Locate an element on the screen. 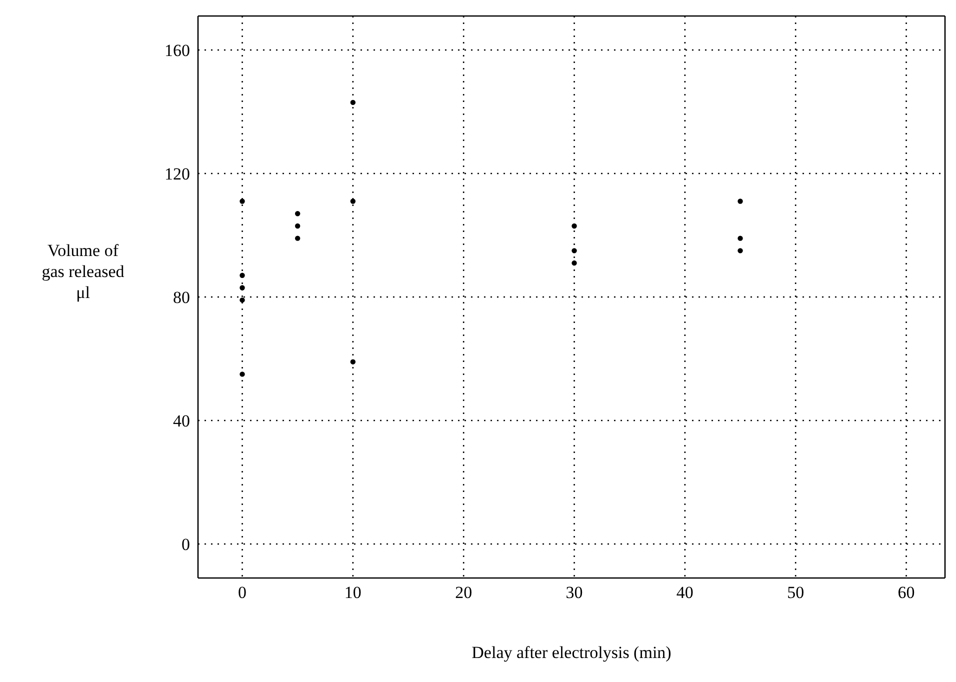 The image size is (956, 682). y-tick-label: 0 is located at coordinates (186, 544).